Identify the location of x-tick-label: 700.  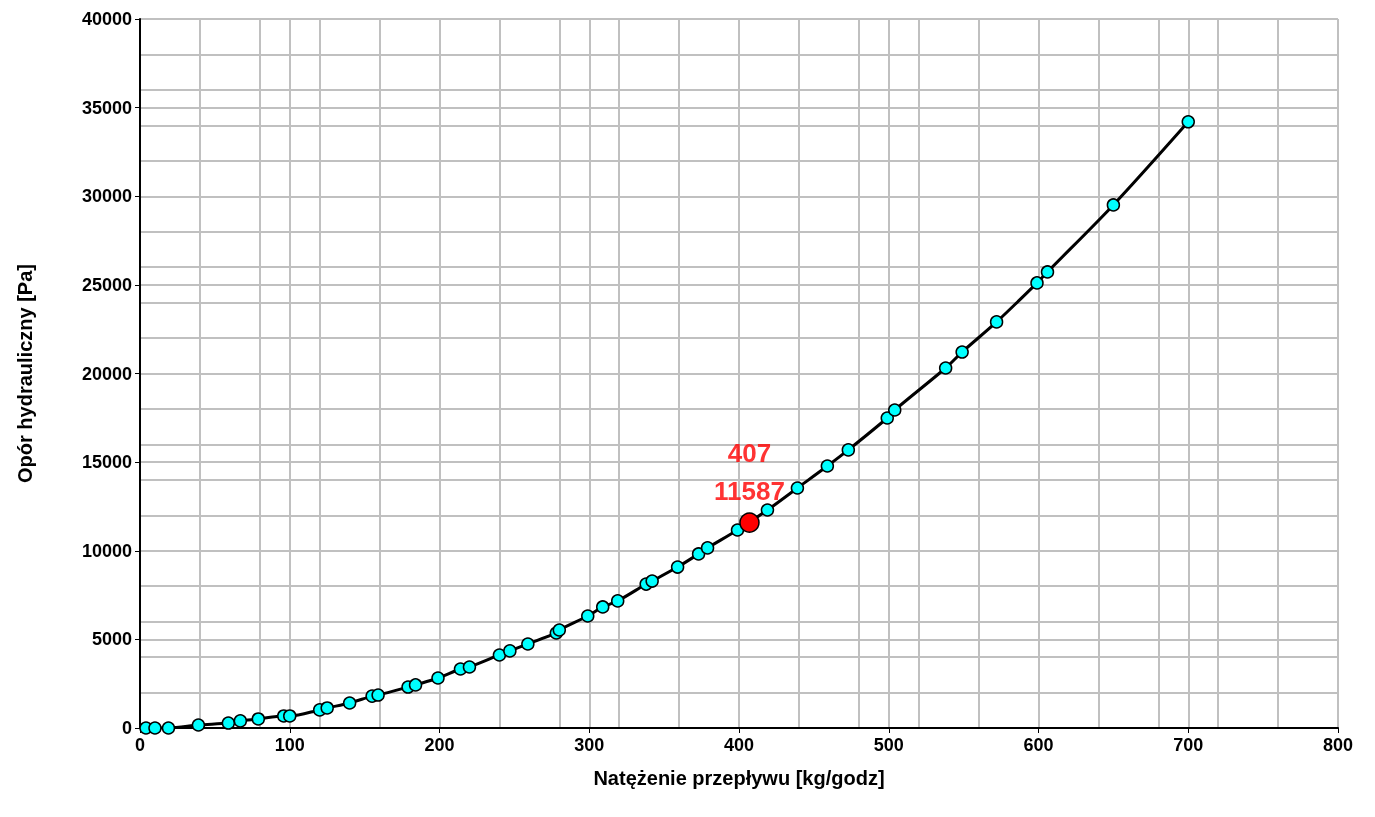
(1188, 745).